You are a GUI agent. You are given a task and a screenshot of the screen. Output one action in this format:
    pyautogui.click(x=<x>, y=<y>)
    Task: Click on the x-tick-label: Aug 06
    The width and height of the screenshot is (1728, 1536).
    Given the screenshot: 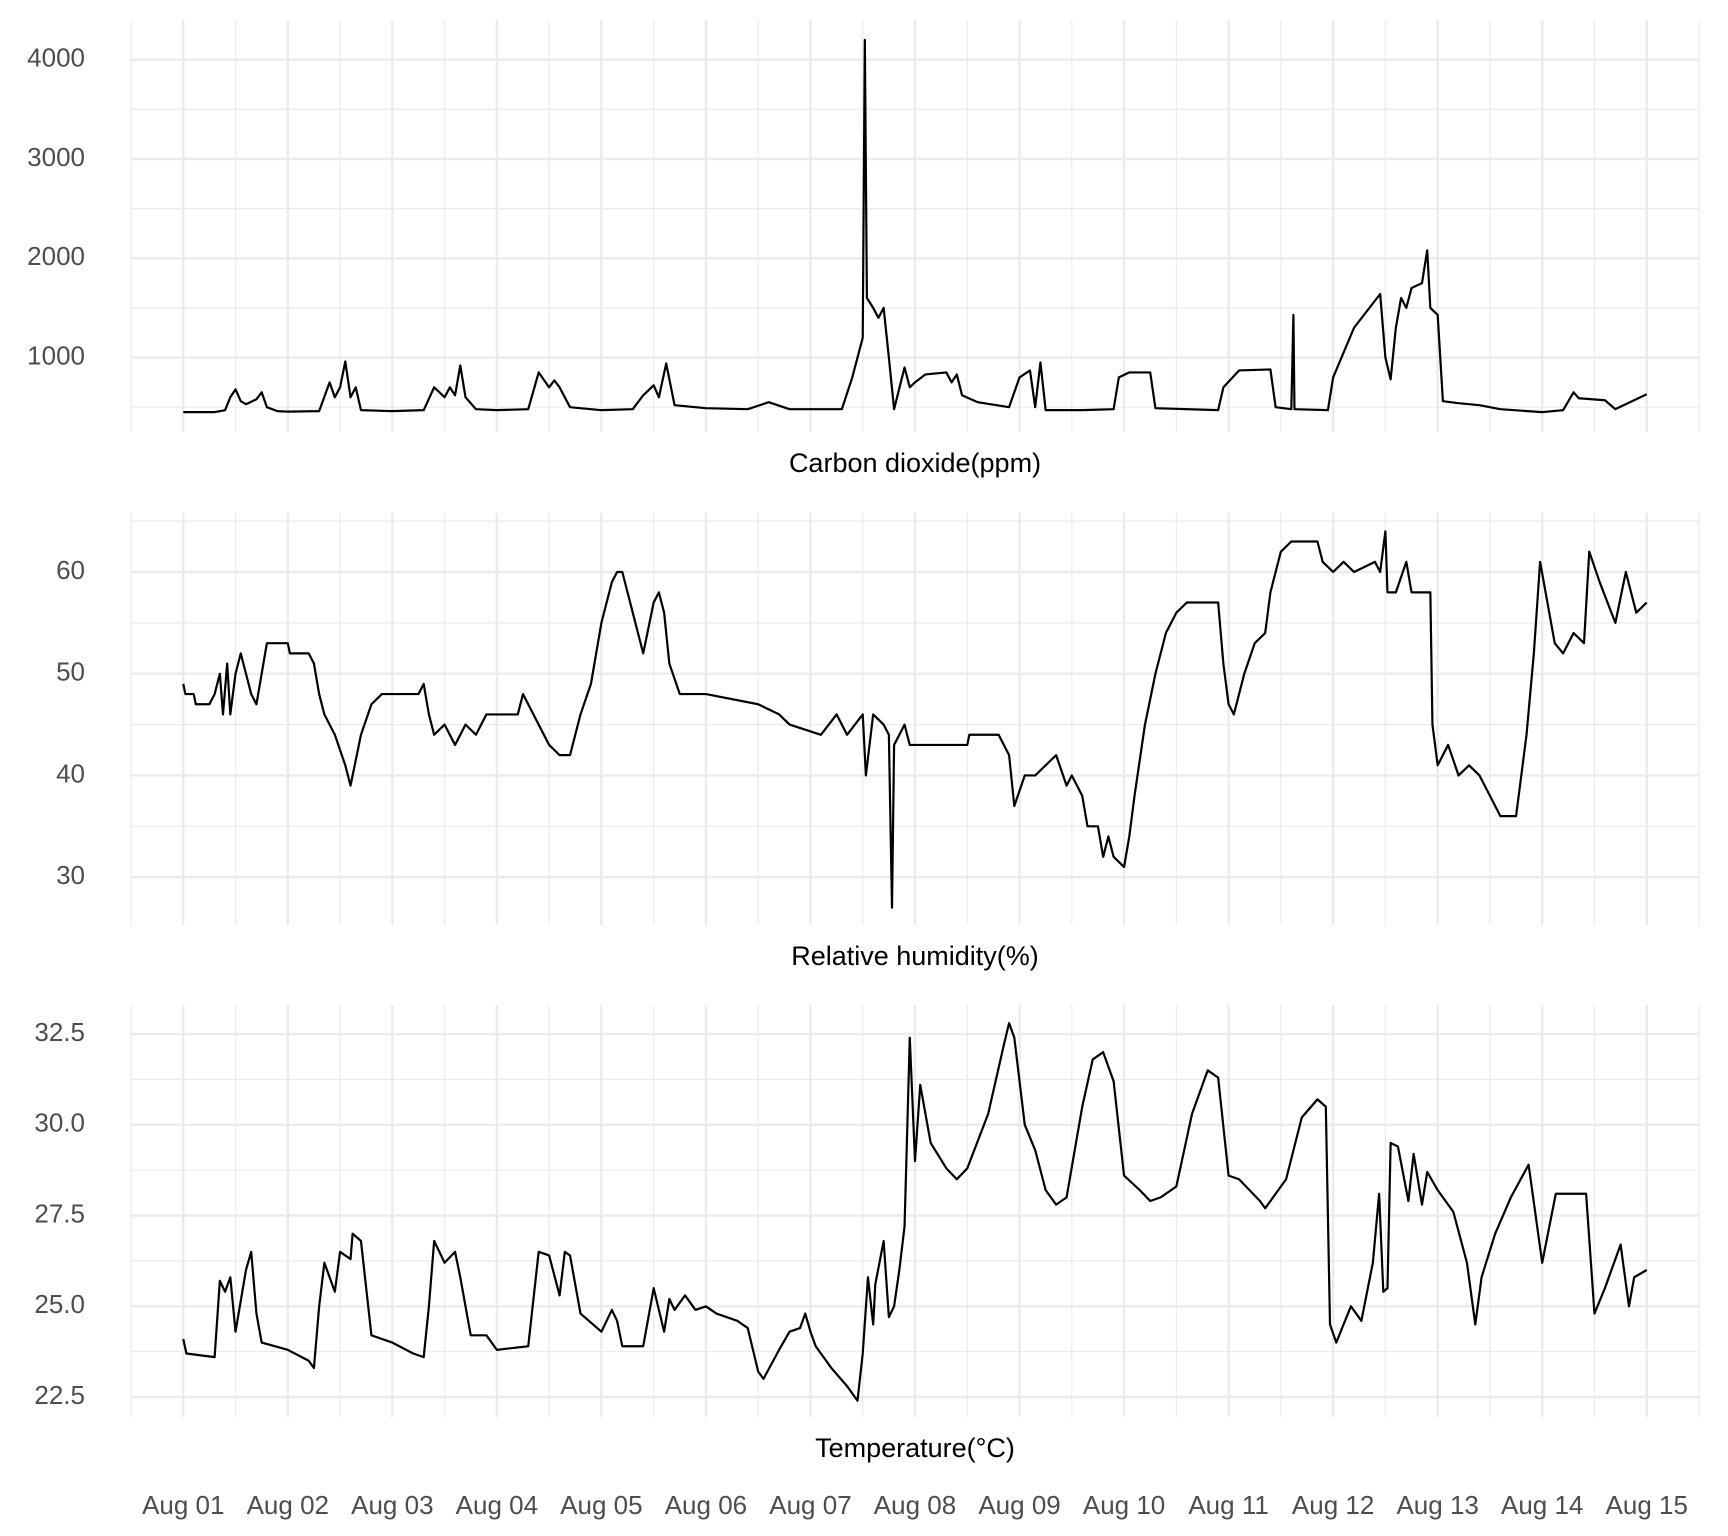 What is the action you would take?
    pyautogui.click(x=706, y=1505)
    